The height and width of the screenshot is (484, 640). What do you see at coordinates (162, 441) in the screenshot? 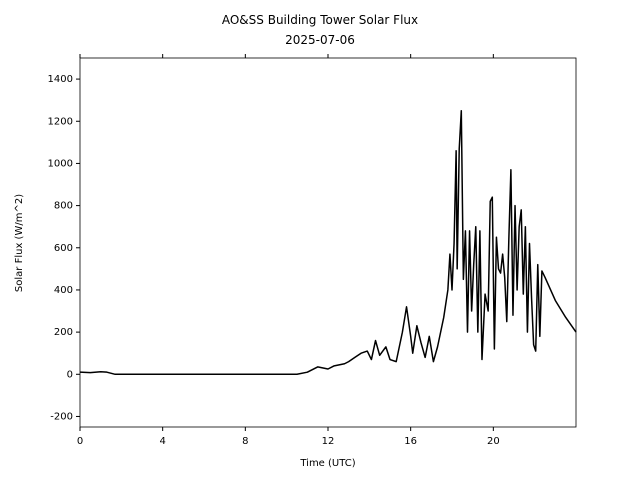
I see `x-tick-label: 4` at bounding box center [162, 441].